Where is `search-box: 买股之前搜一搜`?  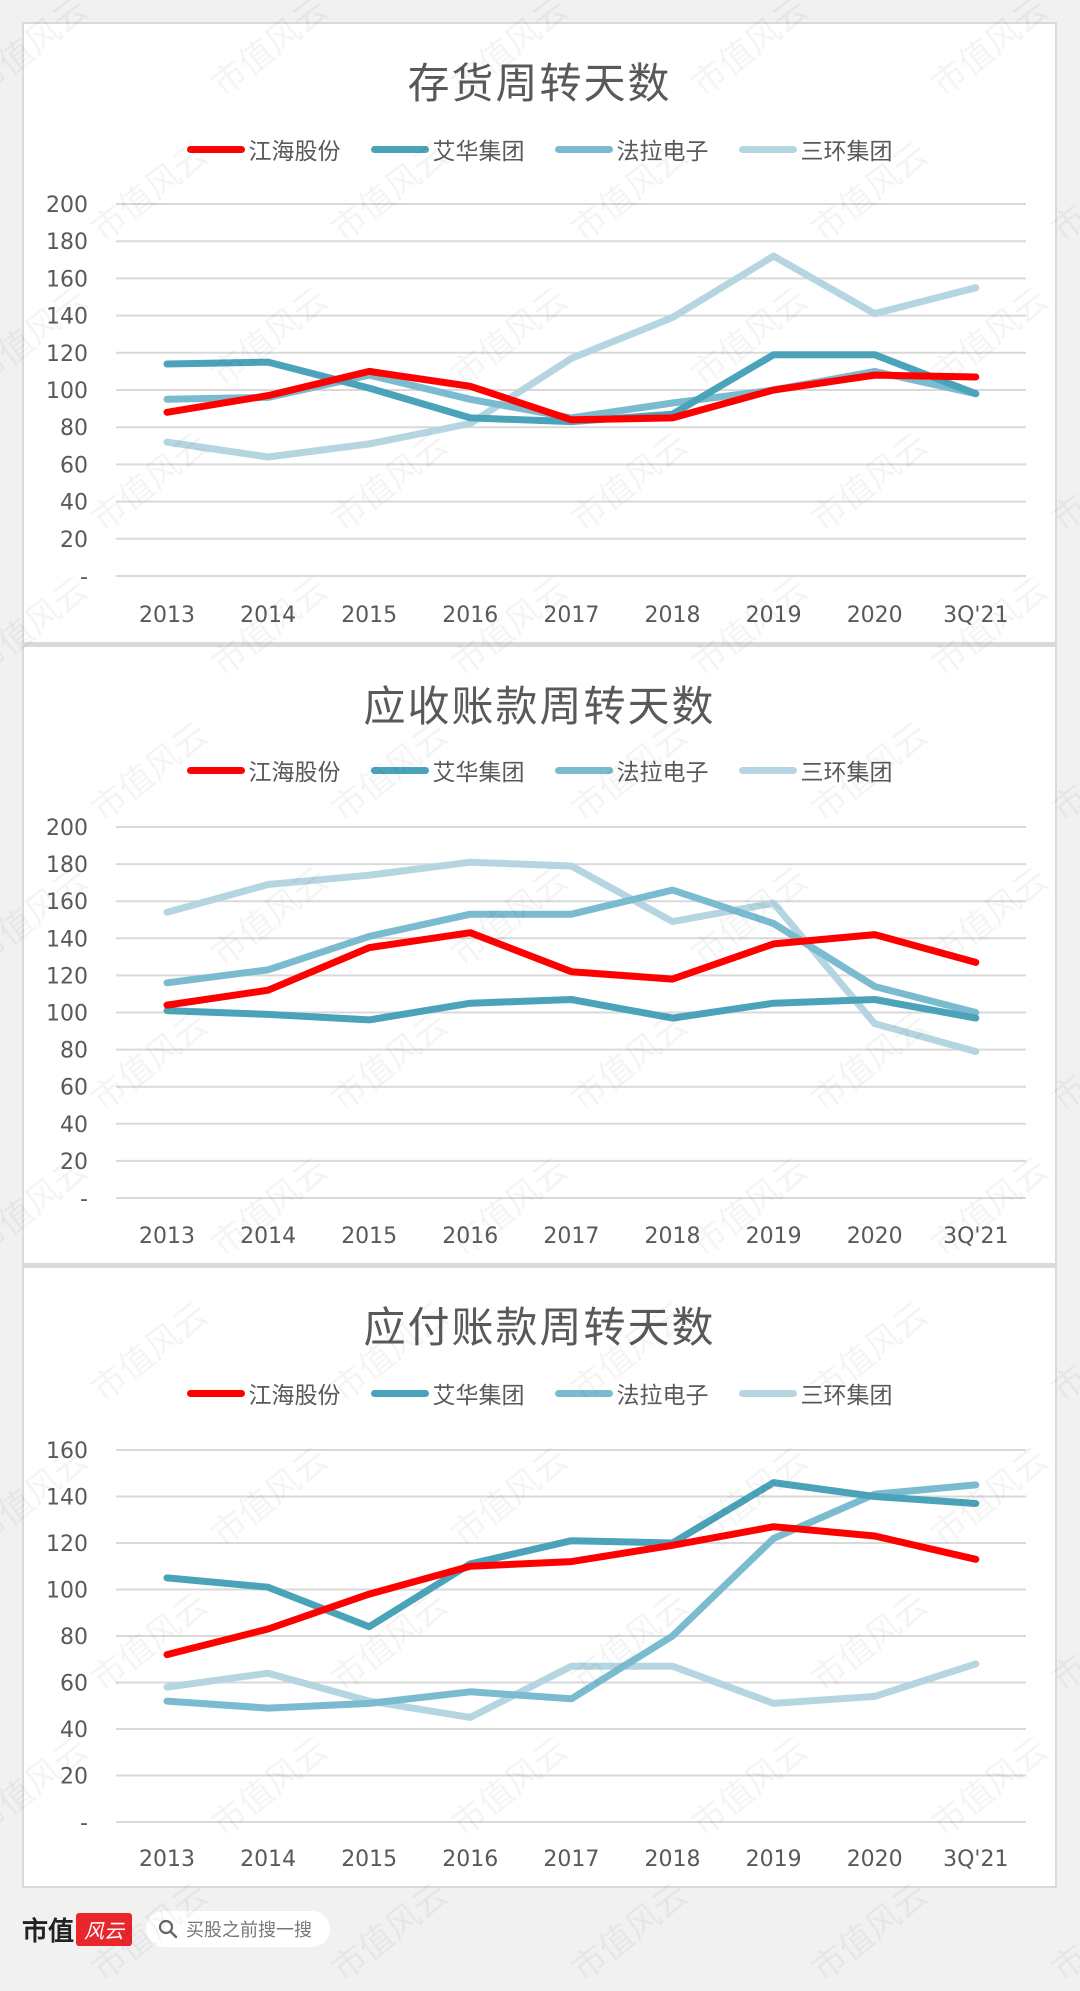 search-box: 买股之前搜一搜 is located at coordinates (238, 1929).